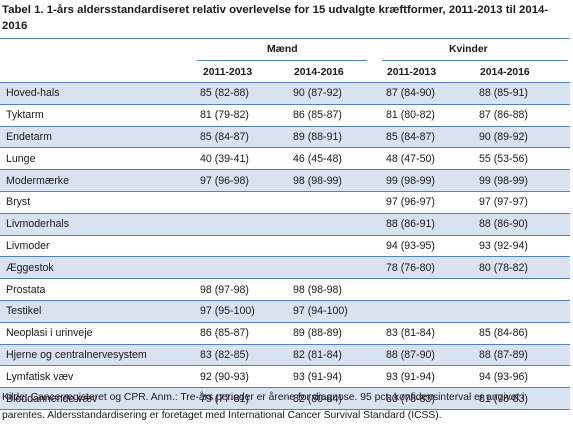 The image size is (573, 426). What do you see at coordinates (100, 246) in the screenshot?
I see `cancer-type-cell: Livmoder` at bounding box center [100, 246].